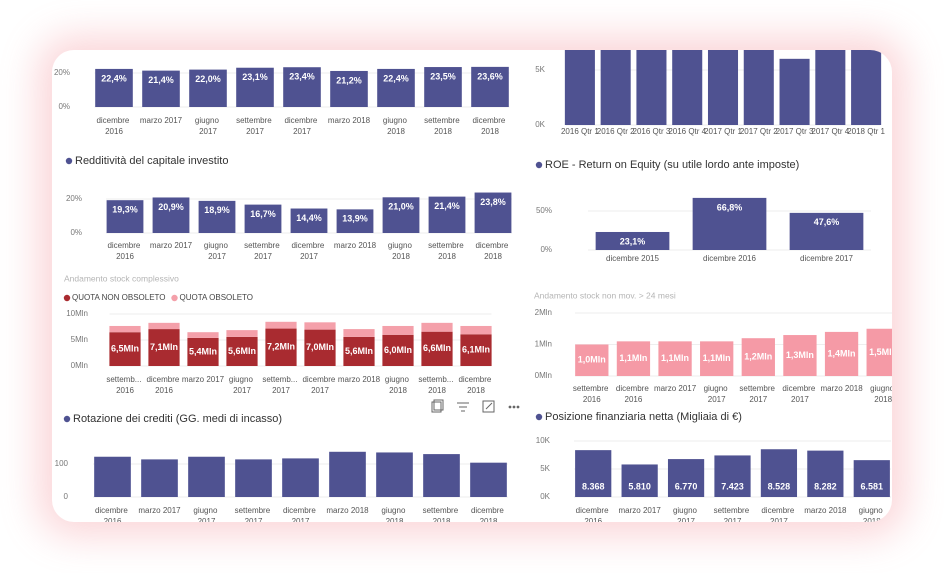 Image resolution: width=944 pixels, height=573 pixels. I want to click on value-label: 23,1%, so click(633, 241).